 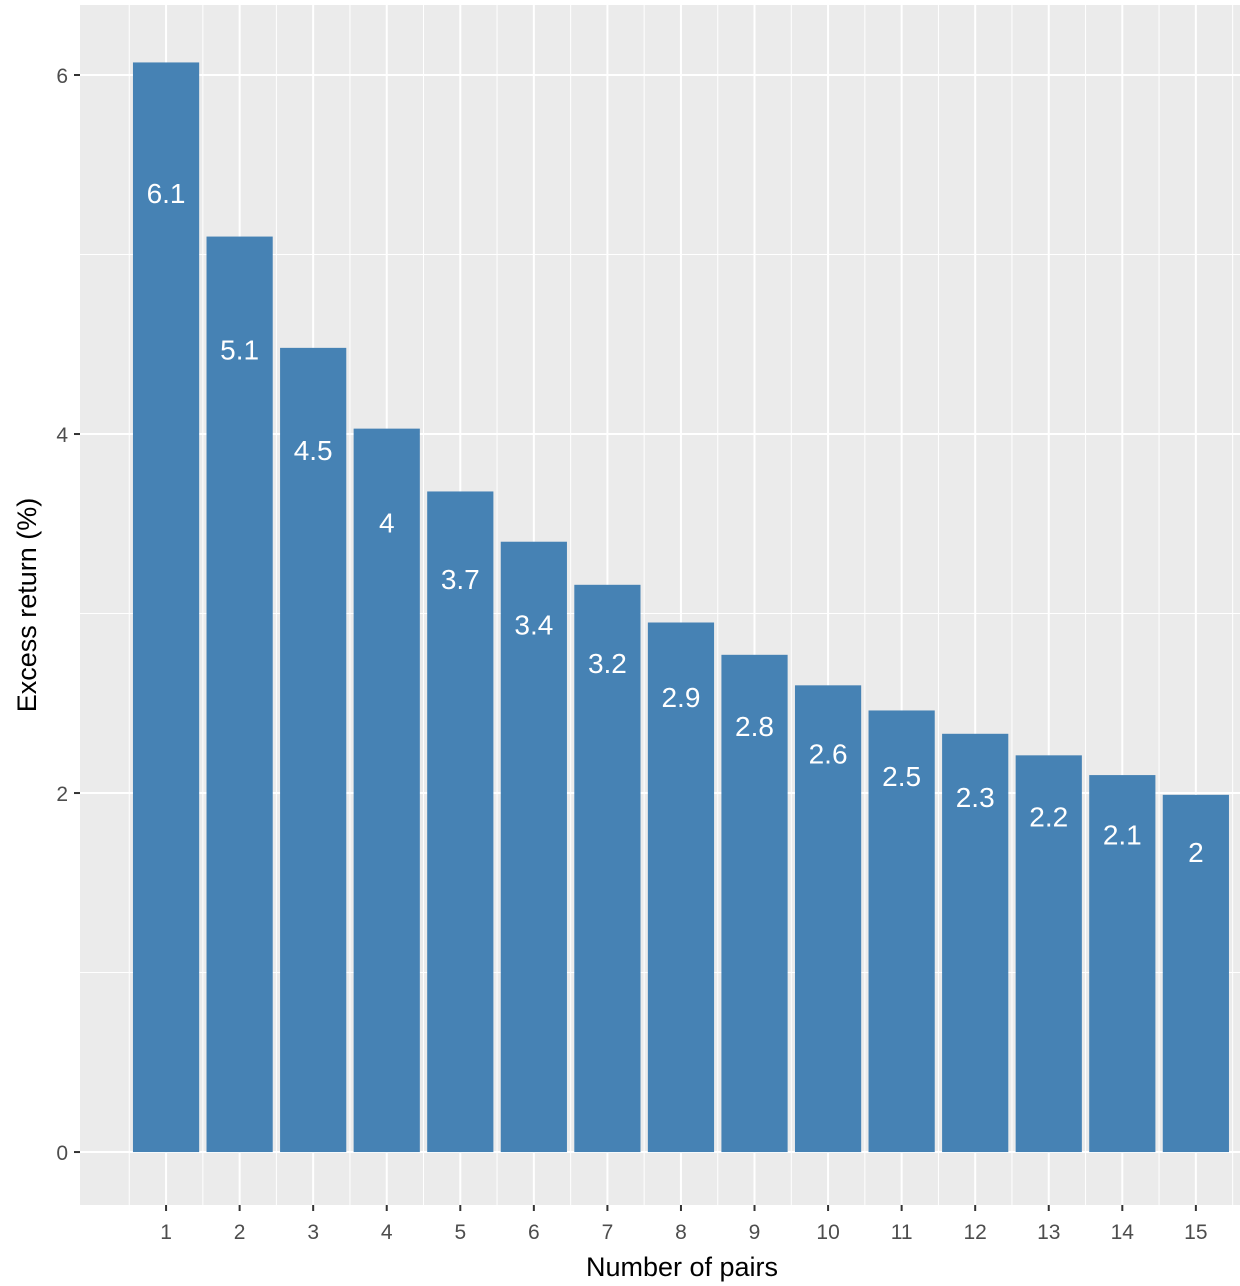 I want to click on data-label-7: 3.2, so click(x=607, y=663).